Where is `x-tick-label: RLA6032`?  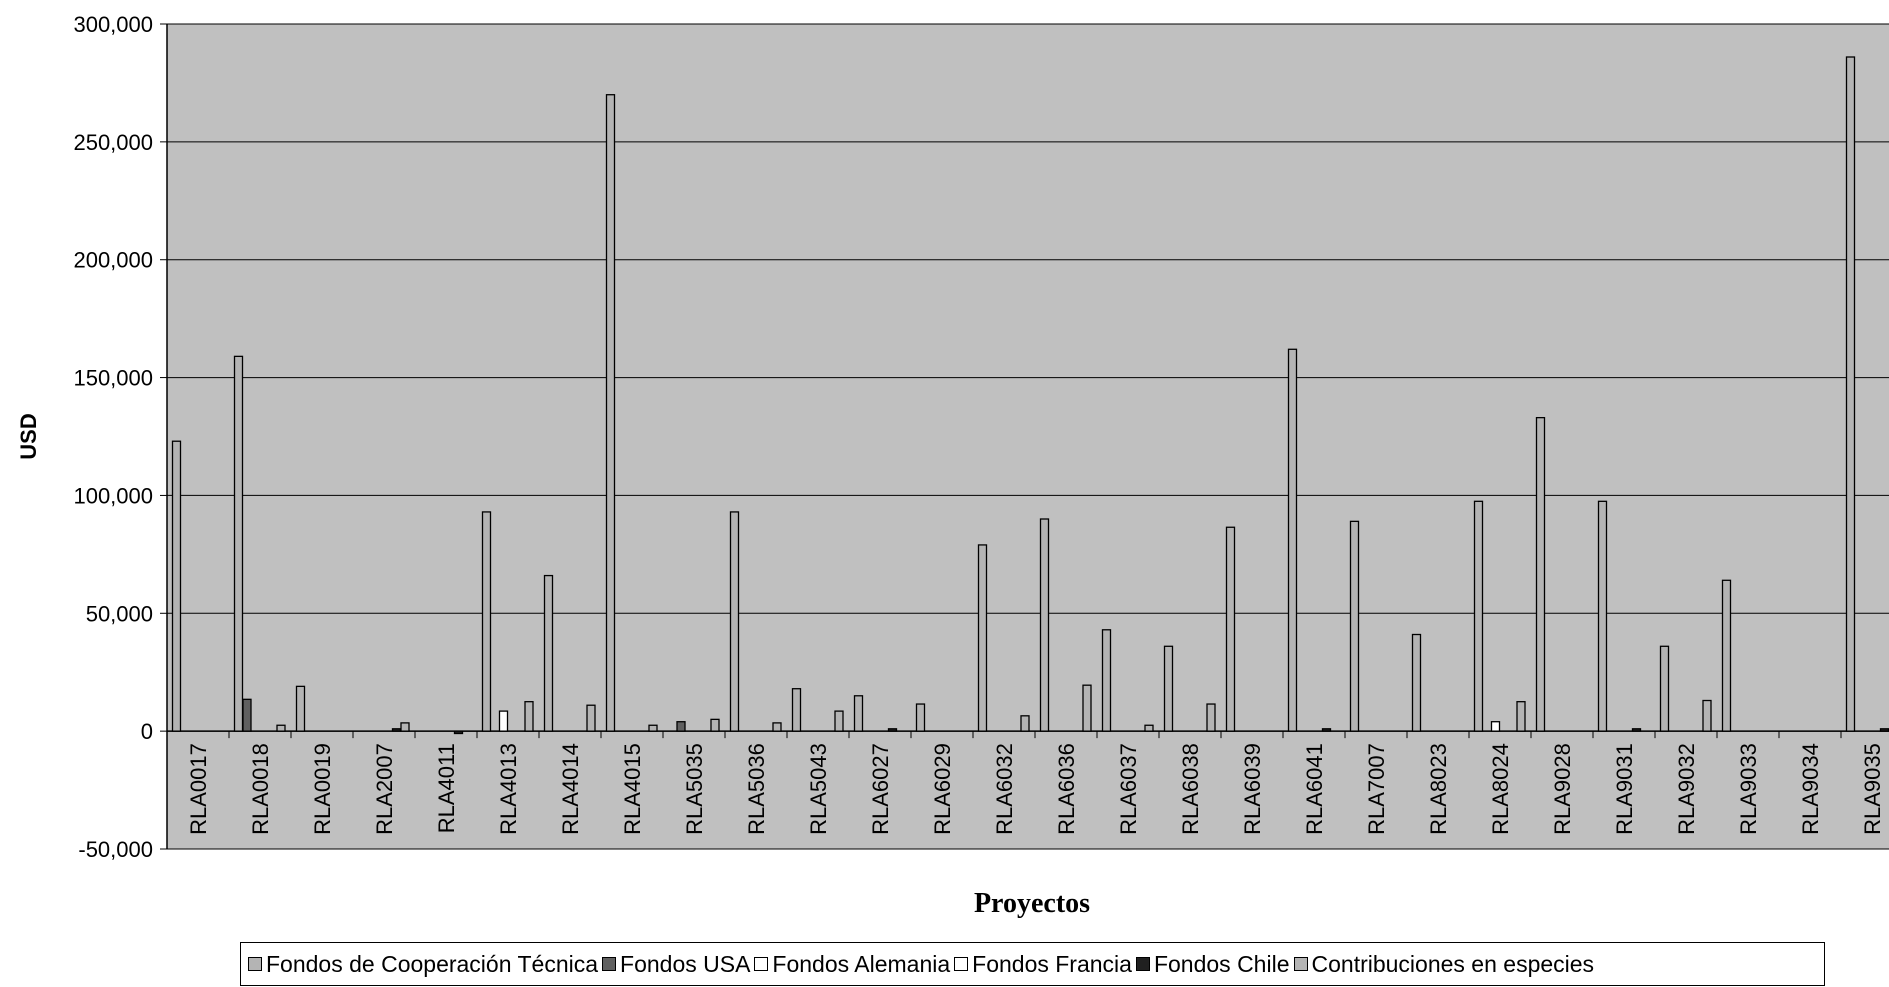
x-tick-label: RLA6032 is located at coordinates (1004, 789).